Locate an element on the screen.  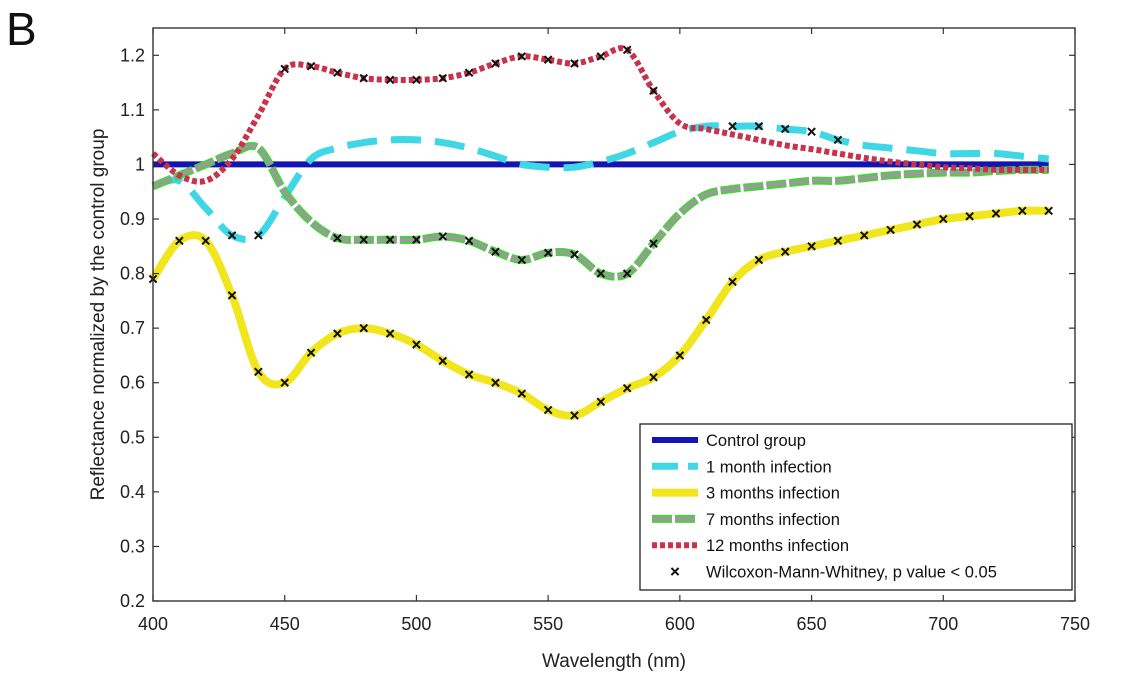
y-tick-label: 0.5 is located at coordinates (132, 437).